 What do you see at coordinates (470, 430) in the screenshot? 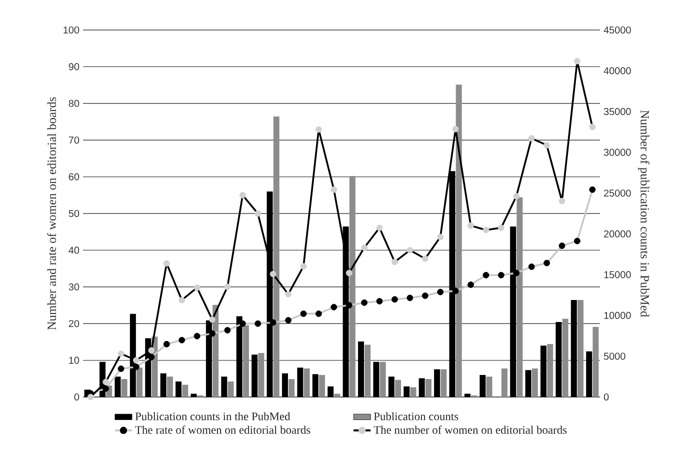
I see `legend-label: The number of women on editorial boards` at bounding box center [470, 430].